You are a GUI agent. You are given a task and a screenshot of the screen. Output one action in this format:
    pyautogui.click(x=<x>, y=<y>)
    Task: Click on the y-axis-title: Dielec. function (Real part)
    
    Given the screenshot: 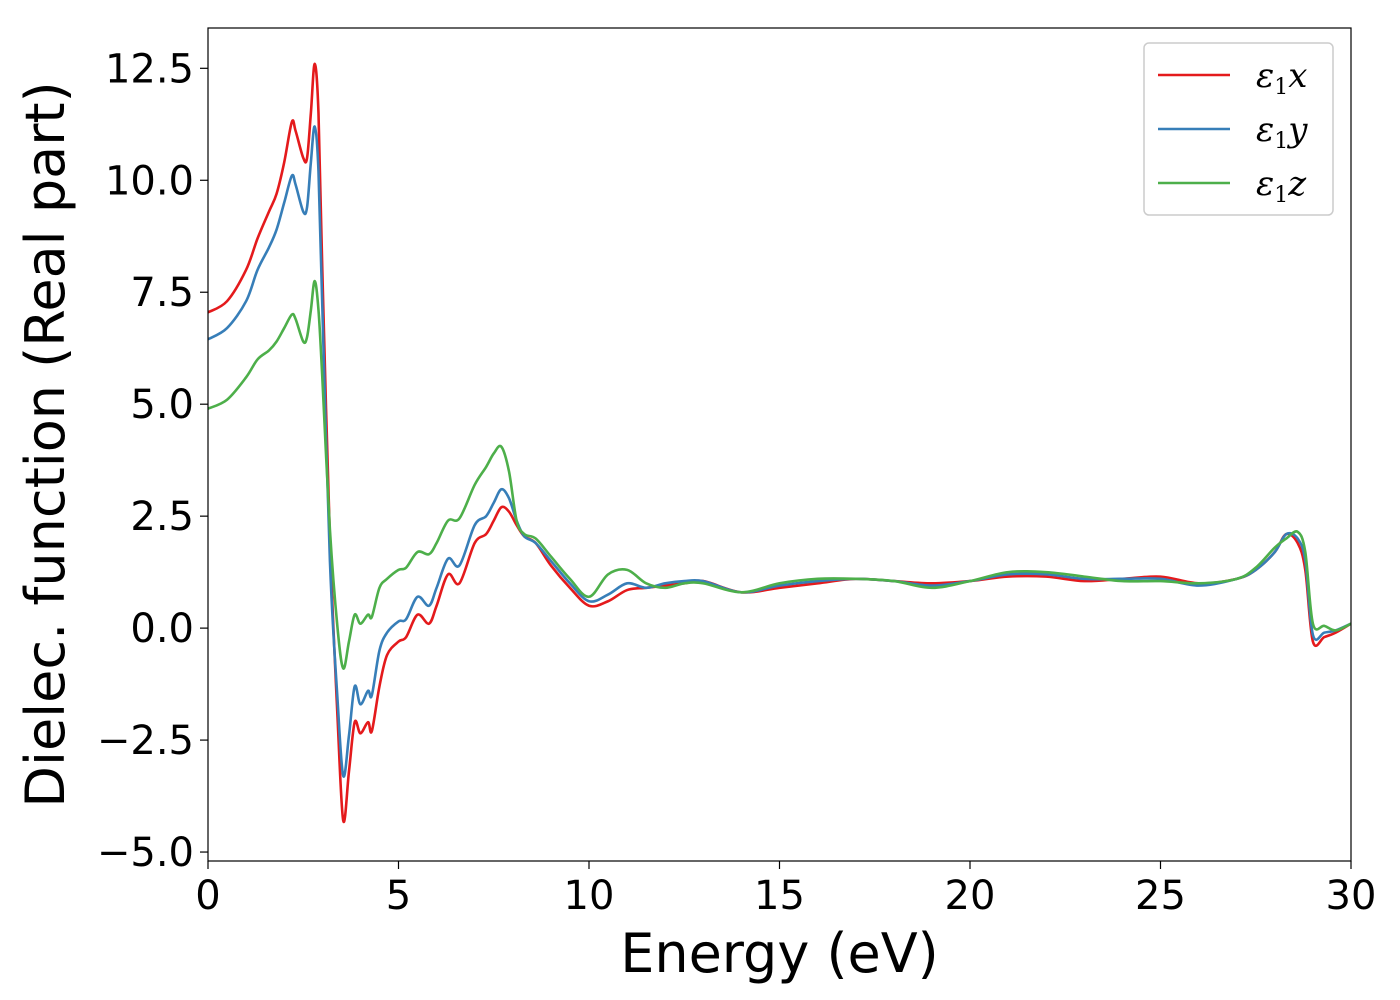 What is the action you would take?
    pyautogui.click(x=45, y=444)
    